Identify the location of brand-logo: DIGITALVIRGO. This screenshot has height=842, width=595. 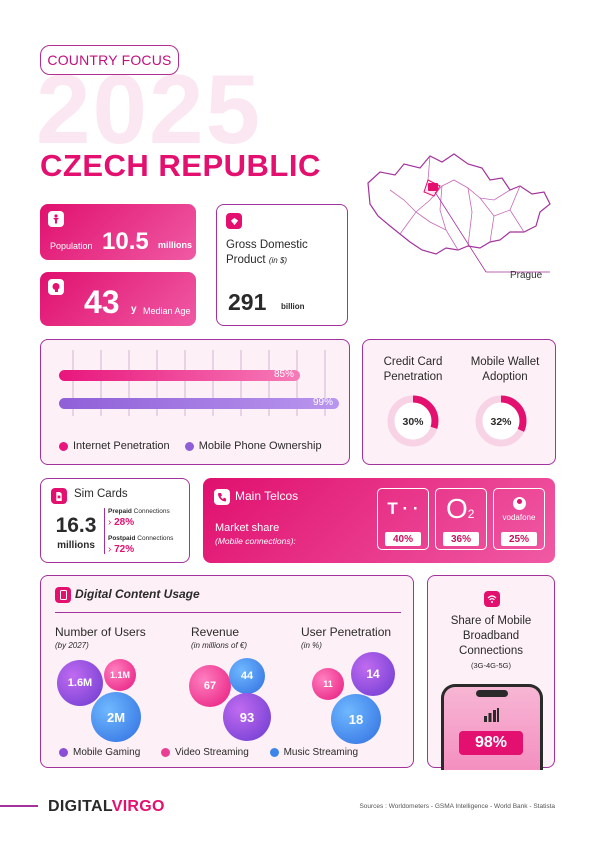
(106, 807).